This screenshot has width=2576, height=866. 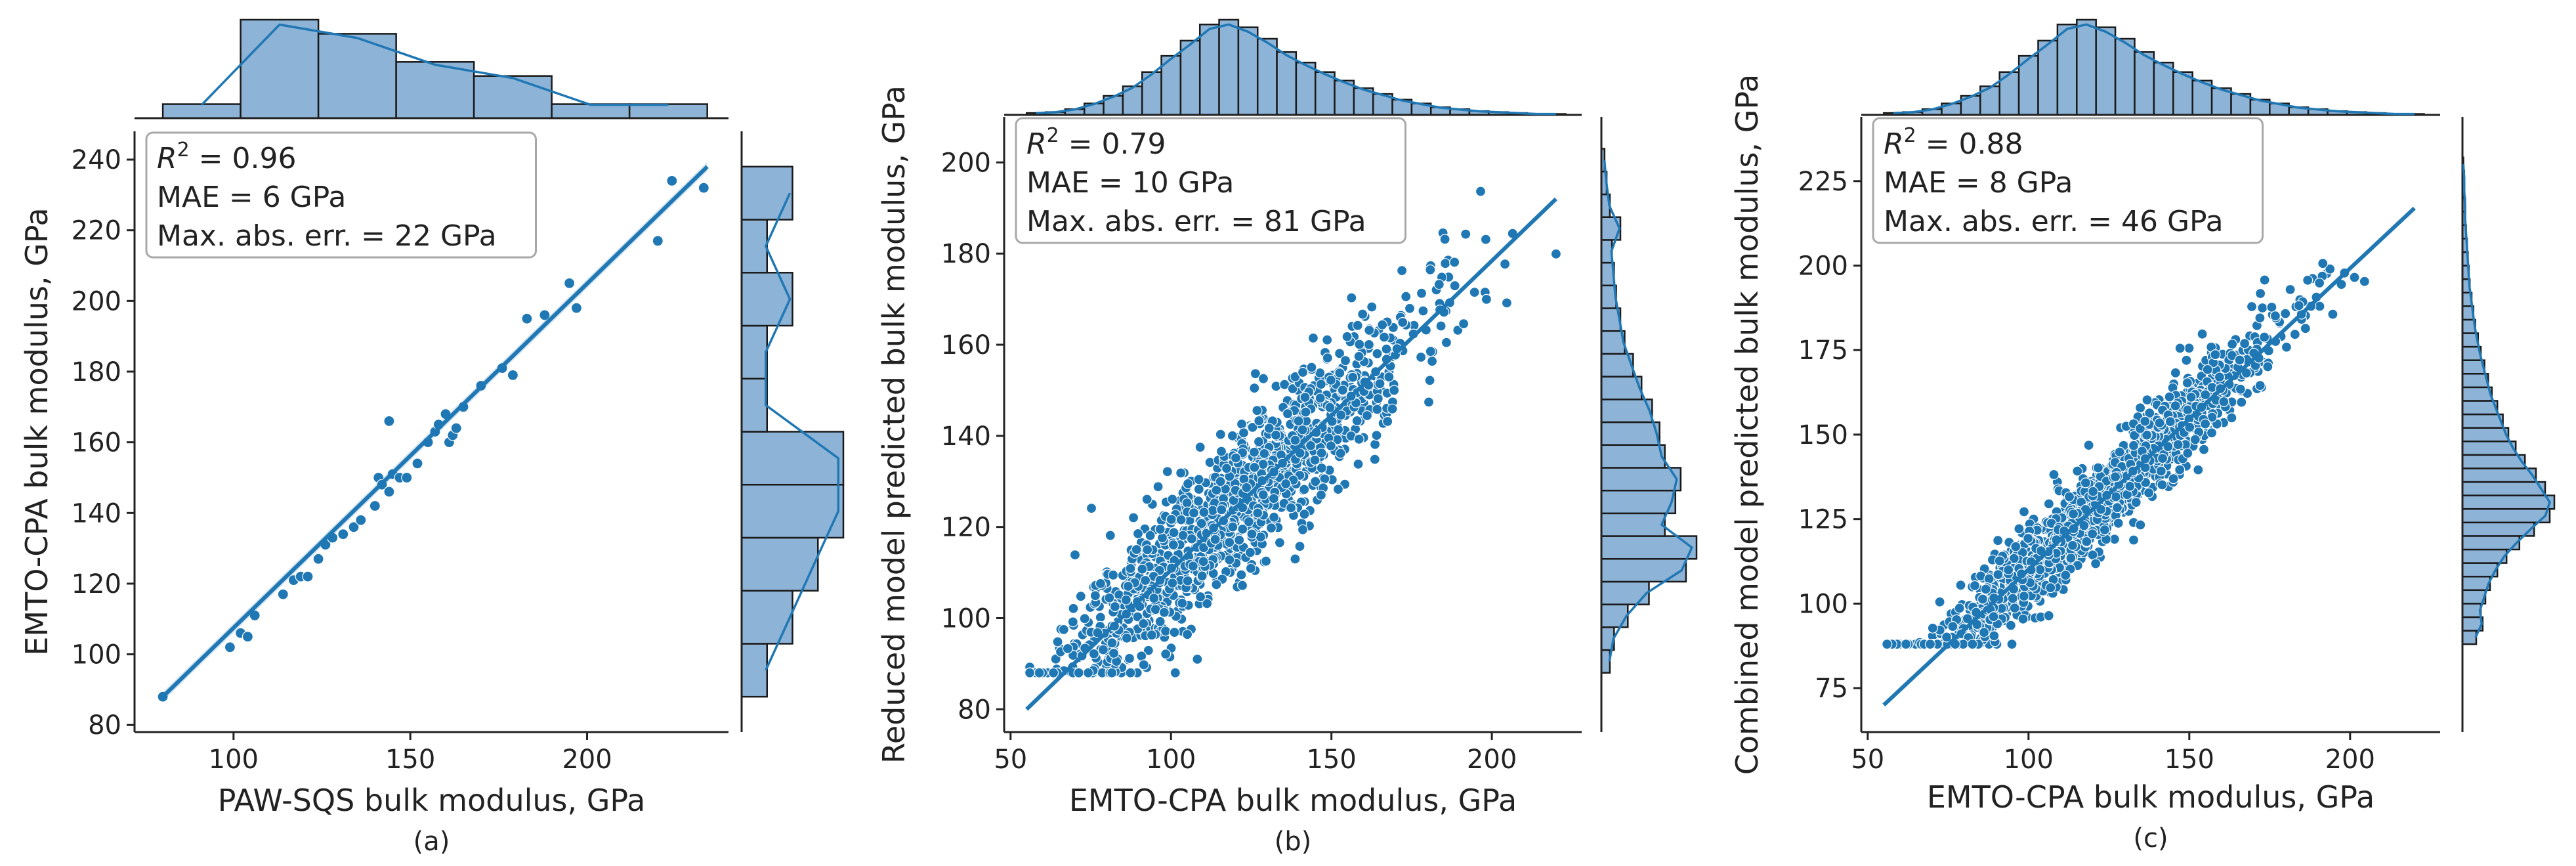 I want to click on panel-label: (a), so click(x=431, y=842).